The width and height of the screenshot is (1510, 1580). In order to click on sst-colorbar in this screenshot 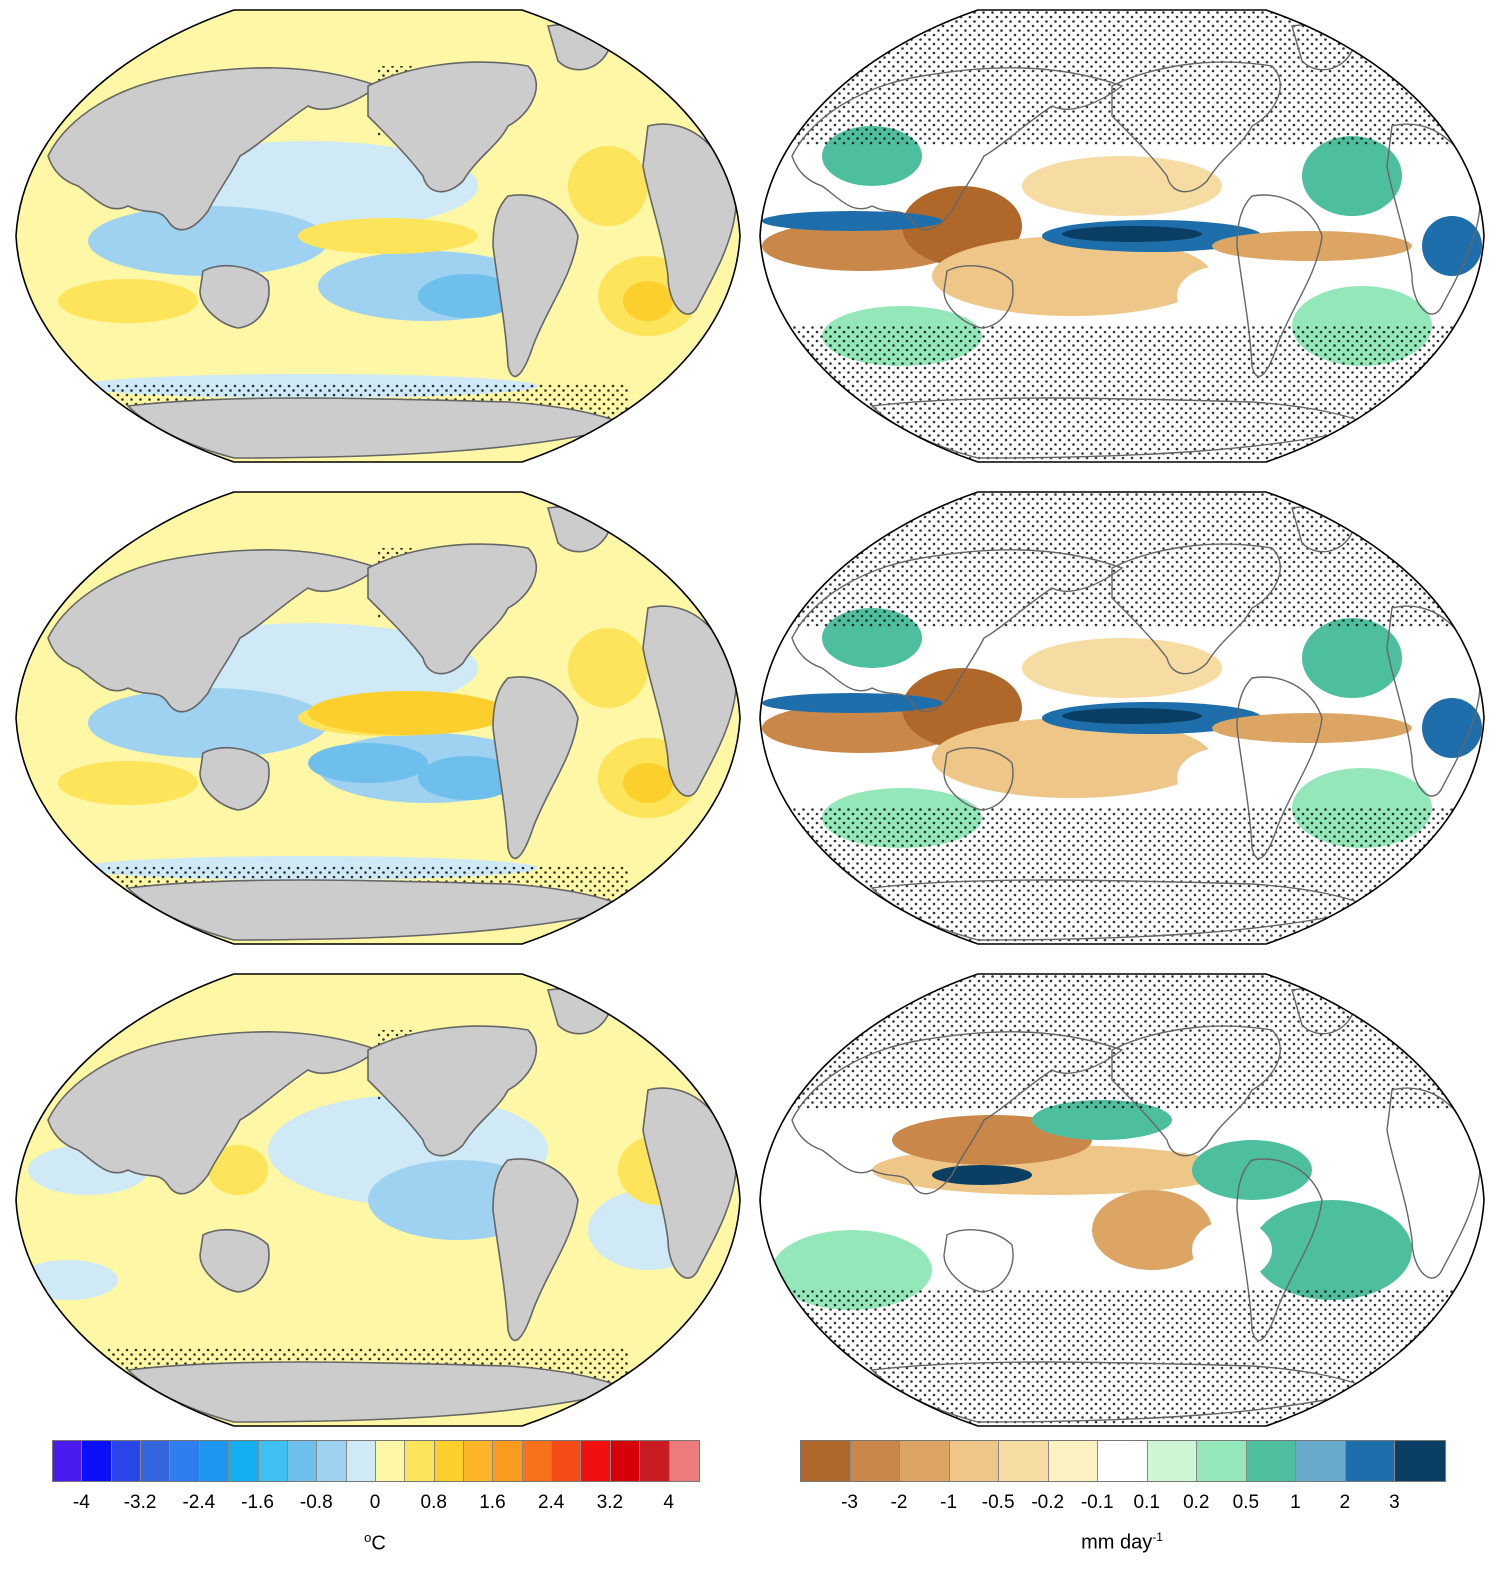, I will do `click(376, 1461)`.